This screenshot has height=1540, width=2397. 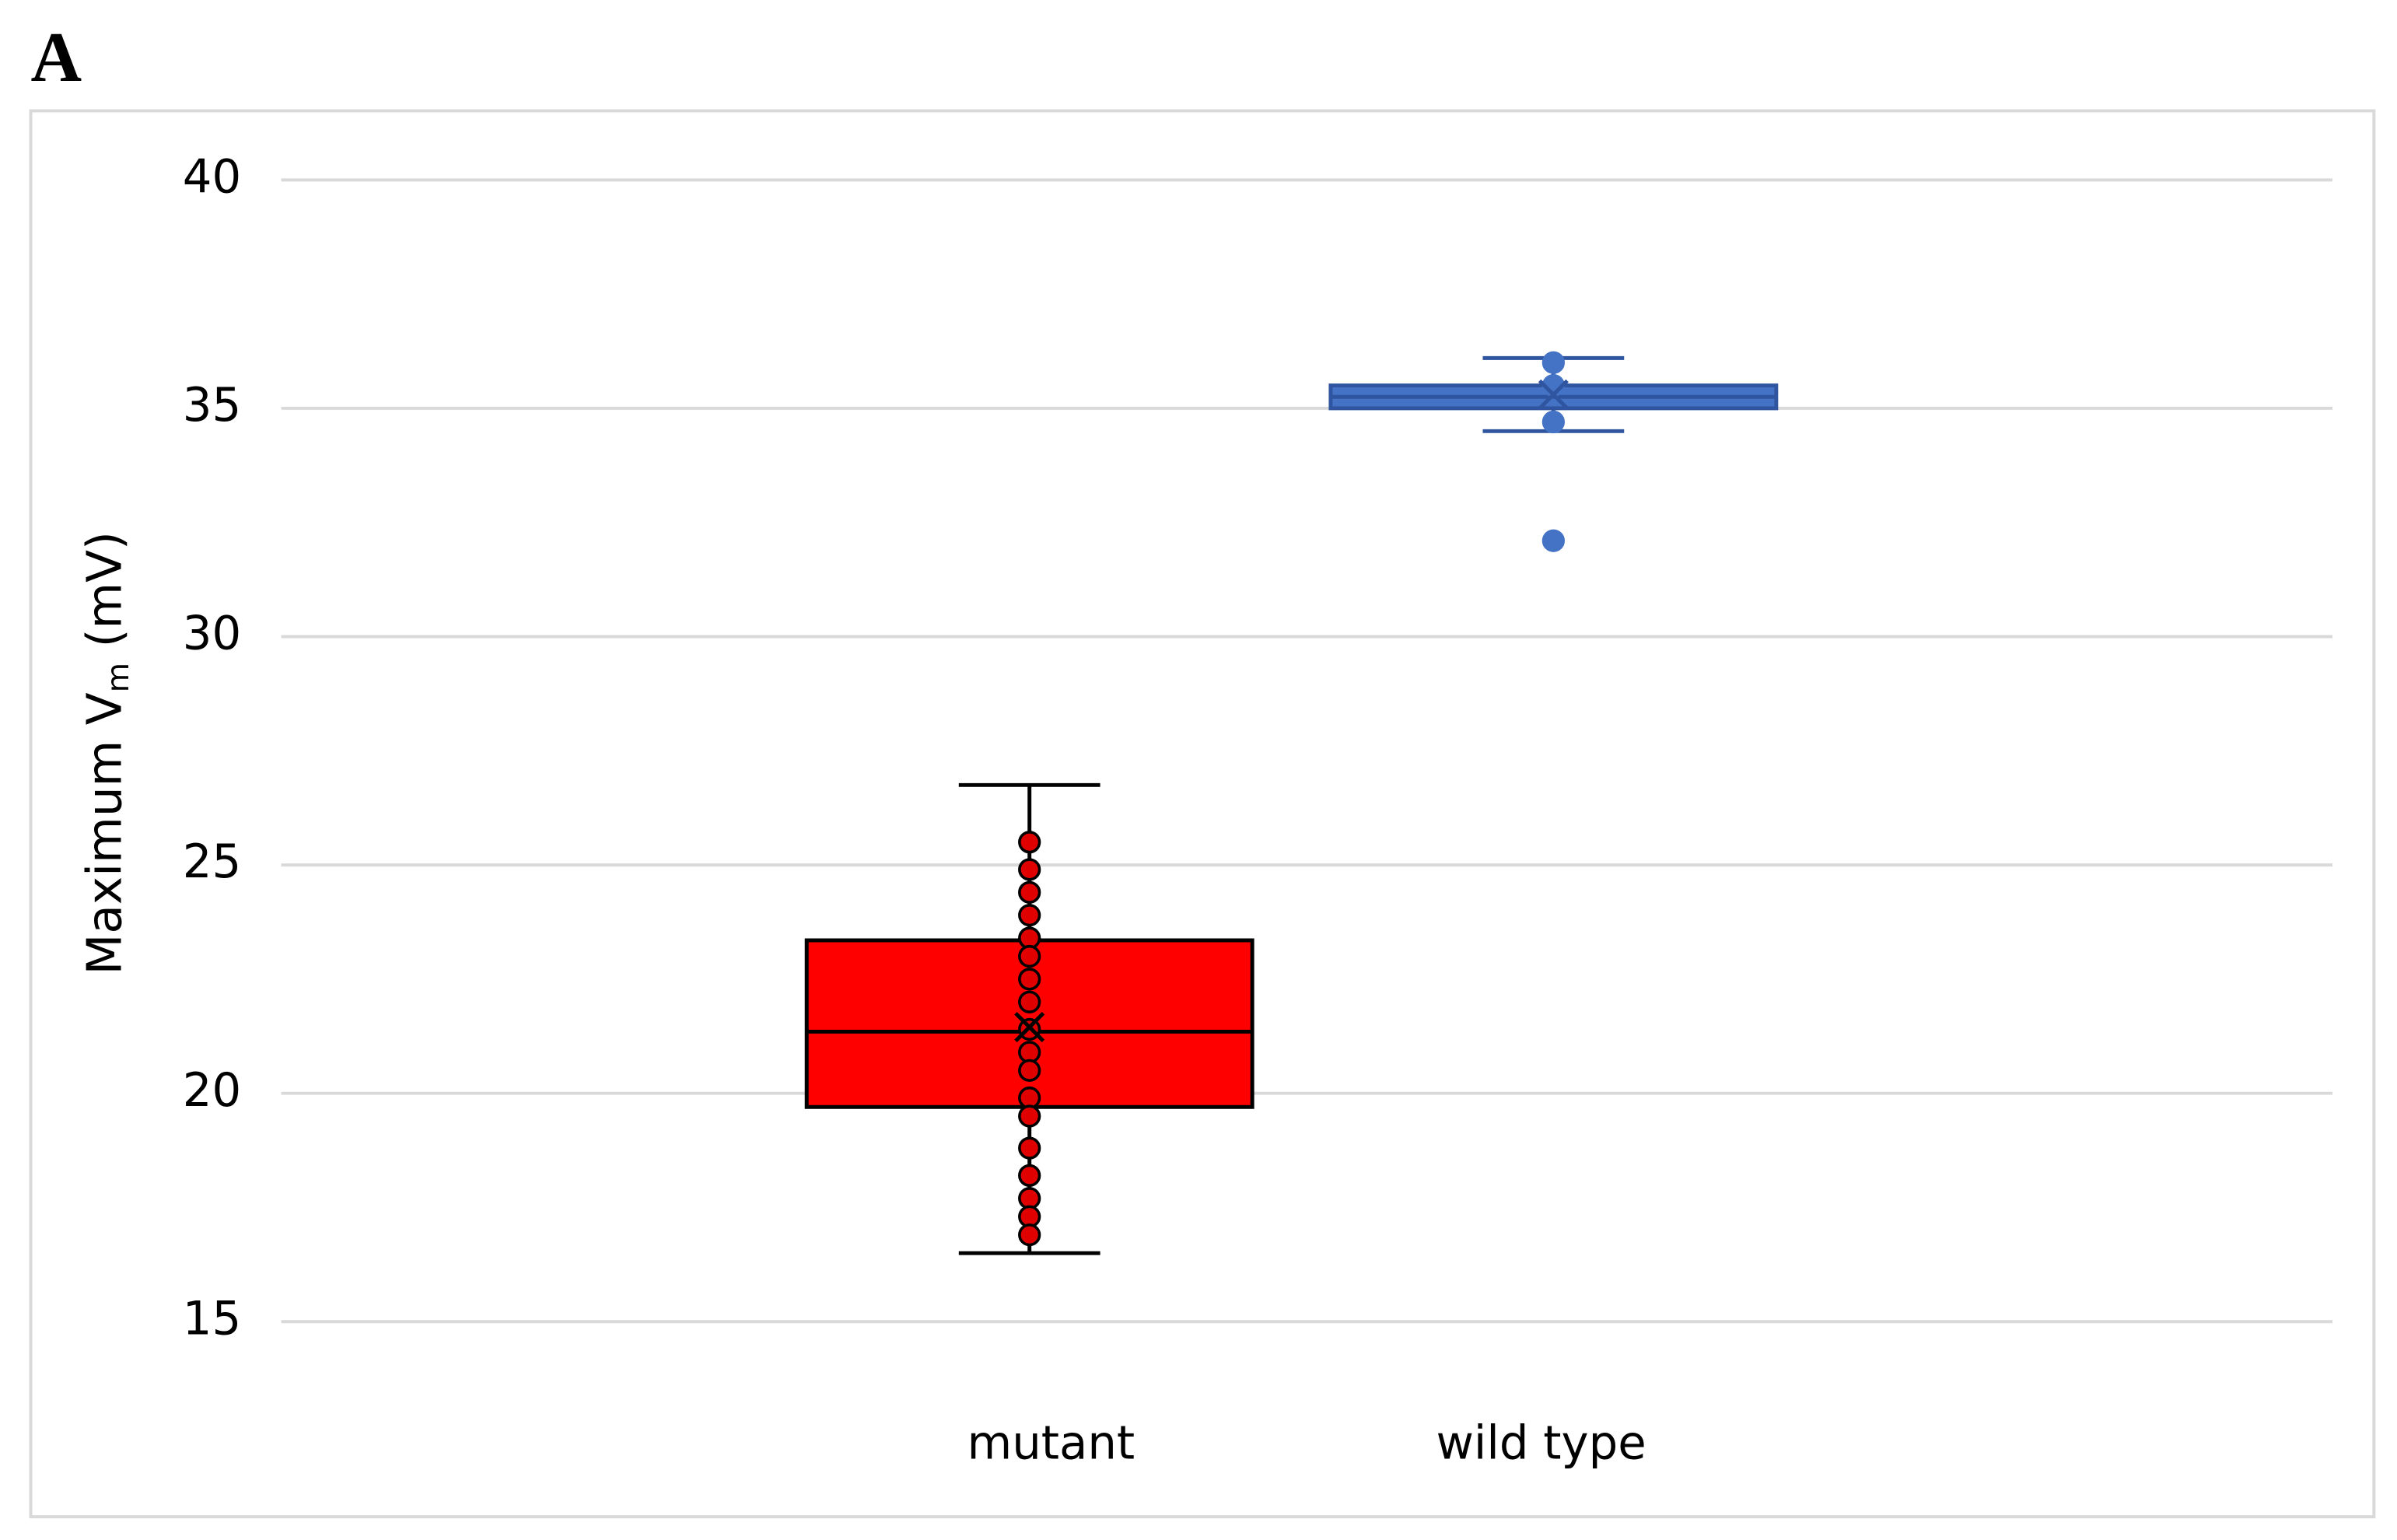 I want to click on y-tick-label: 40, so click(x=212, y=176).